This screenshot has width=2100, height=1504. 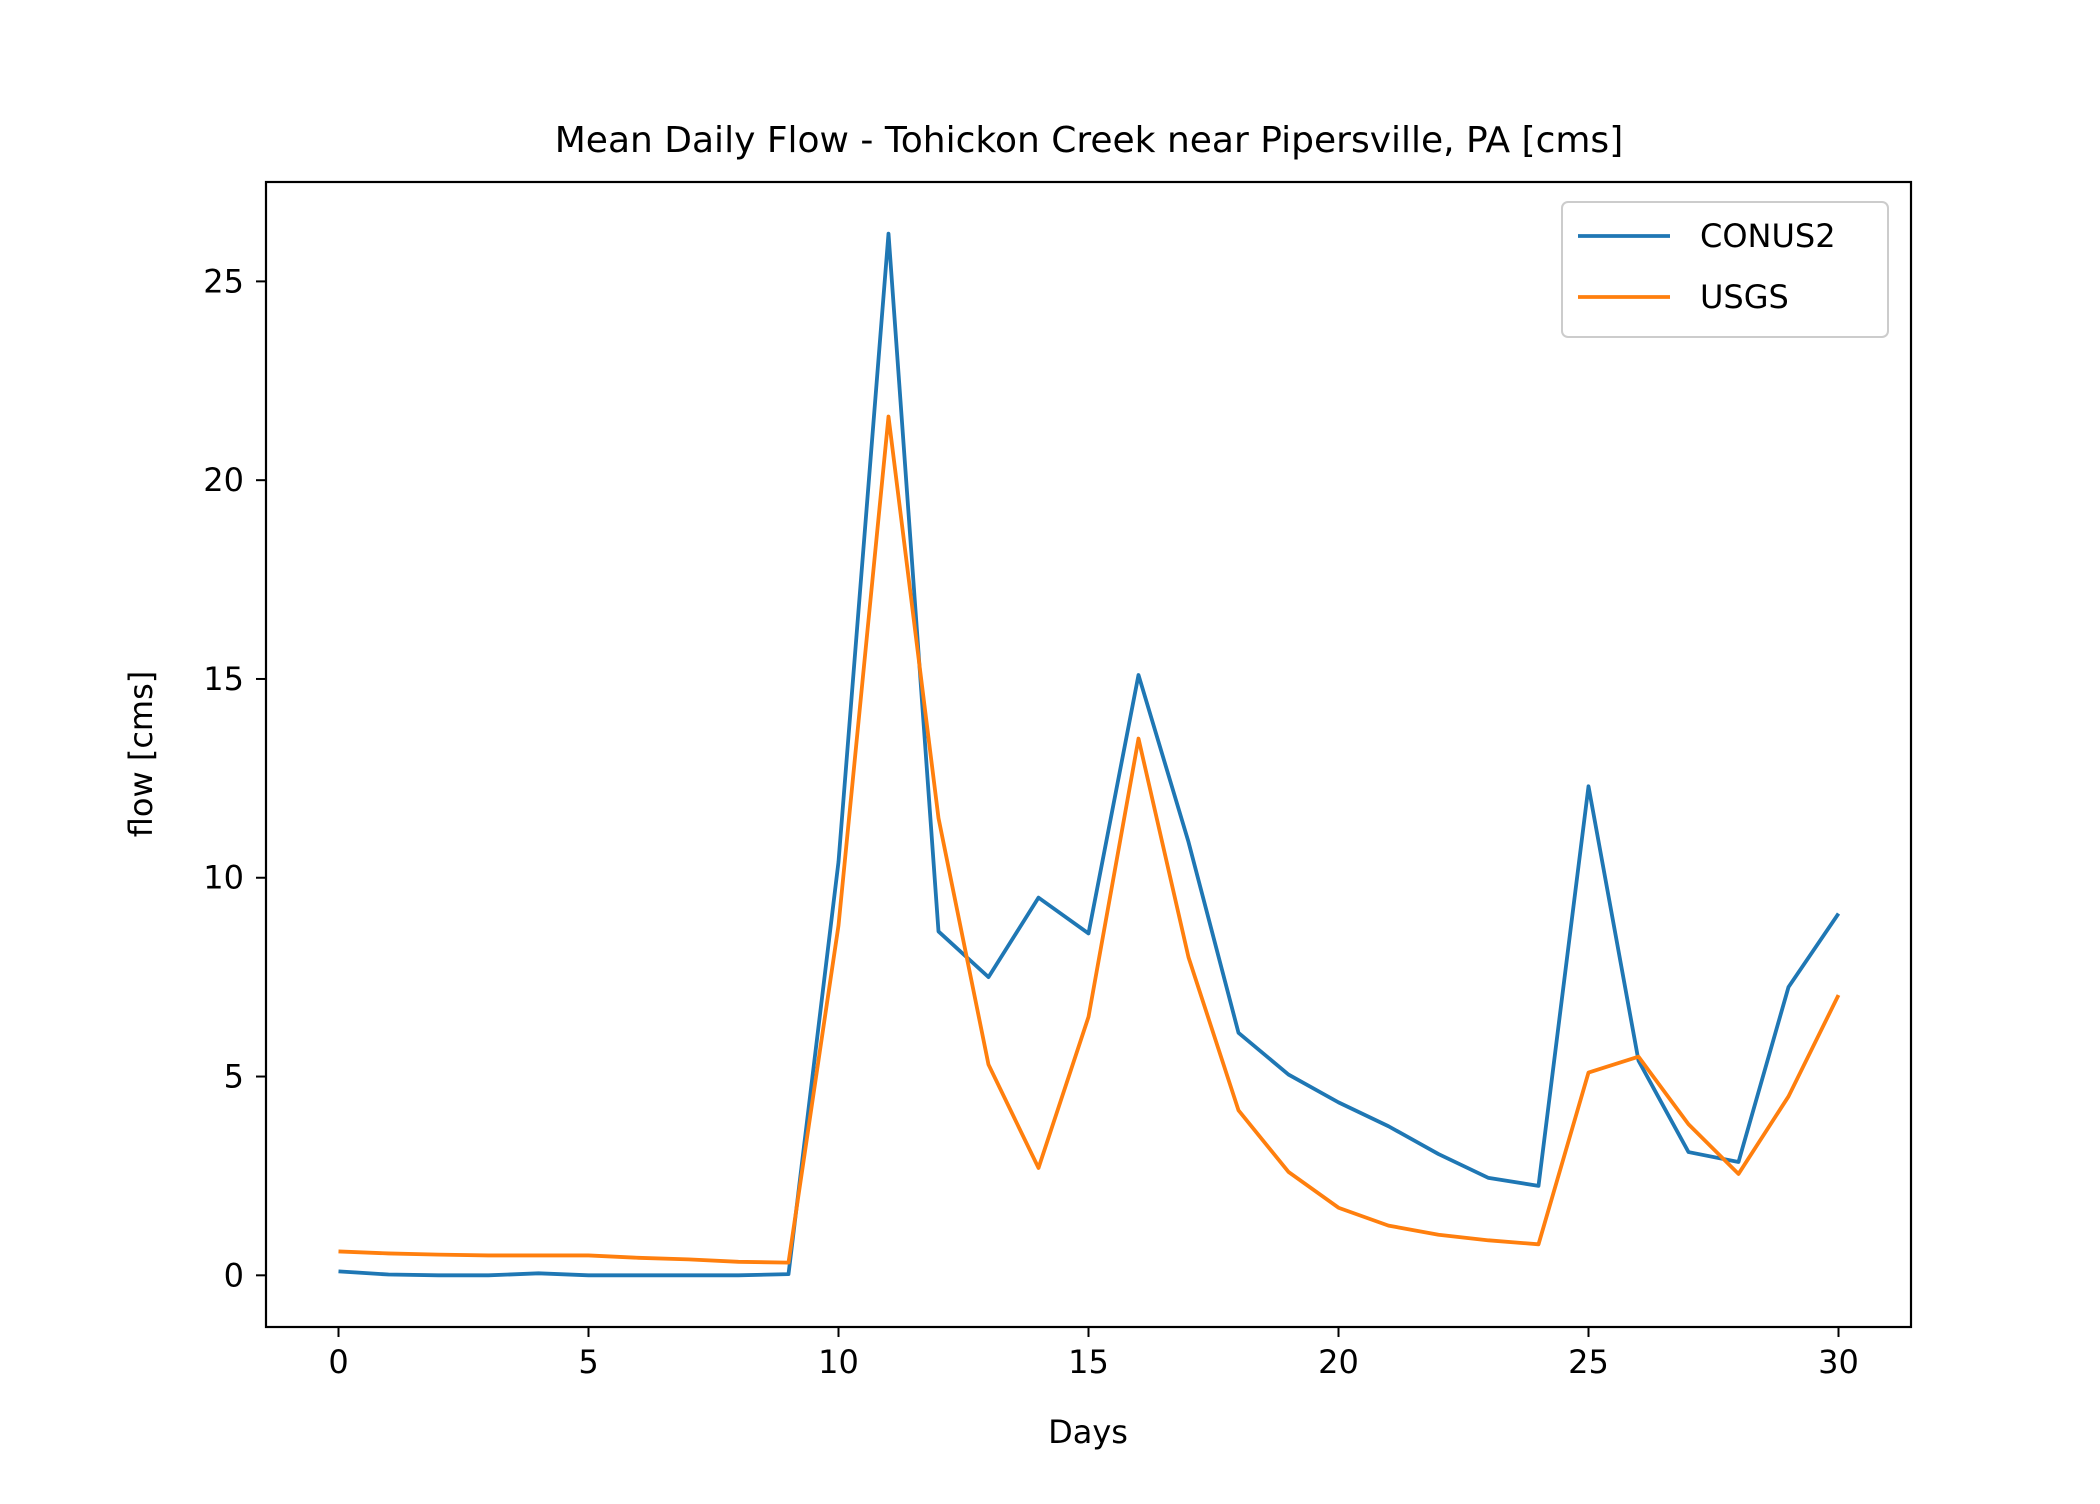 What do you see at coordinates (338, 1362) in the screenshot?
I see `x-tick-label: 0` at bounding box center [338, 1362].